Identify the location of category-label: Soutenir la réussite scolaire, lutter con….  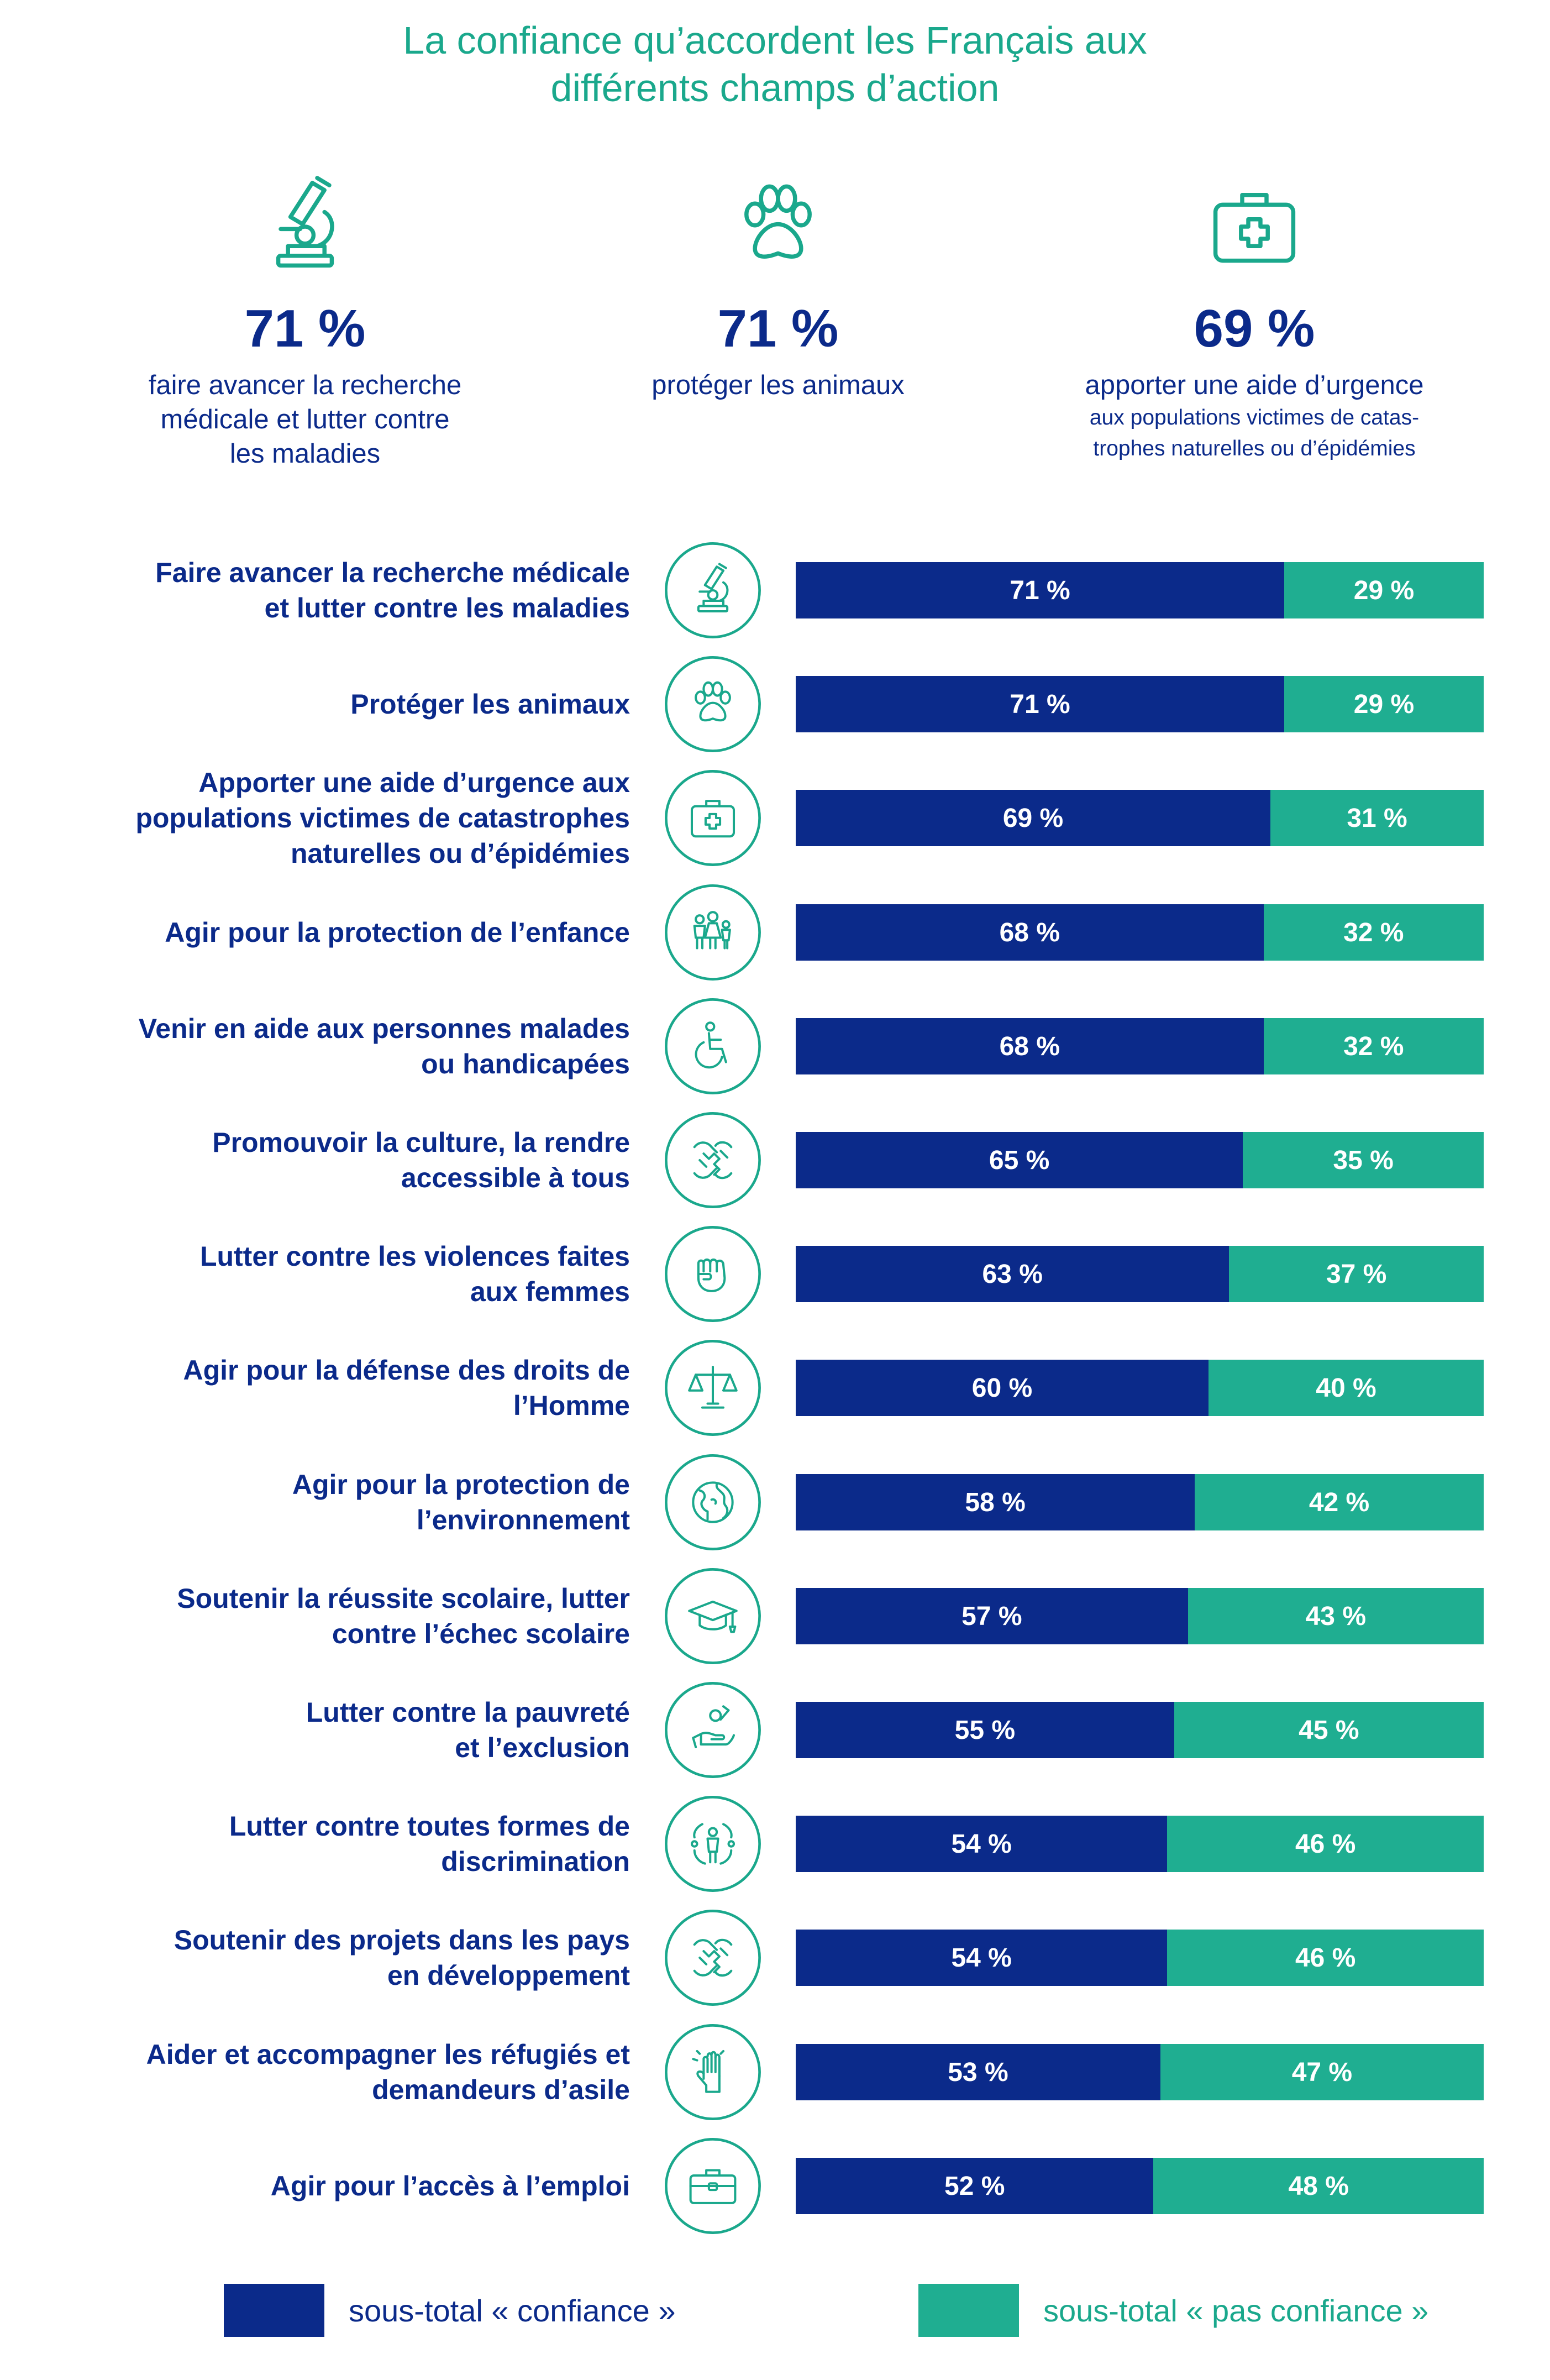
(331, 1616).